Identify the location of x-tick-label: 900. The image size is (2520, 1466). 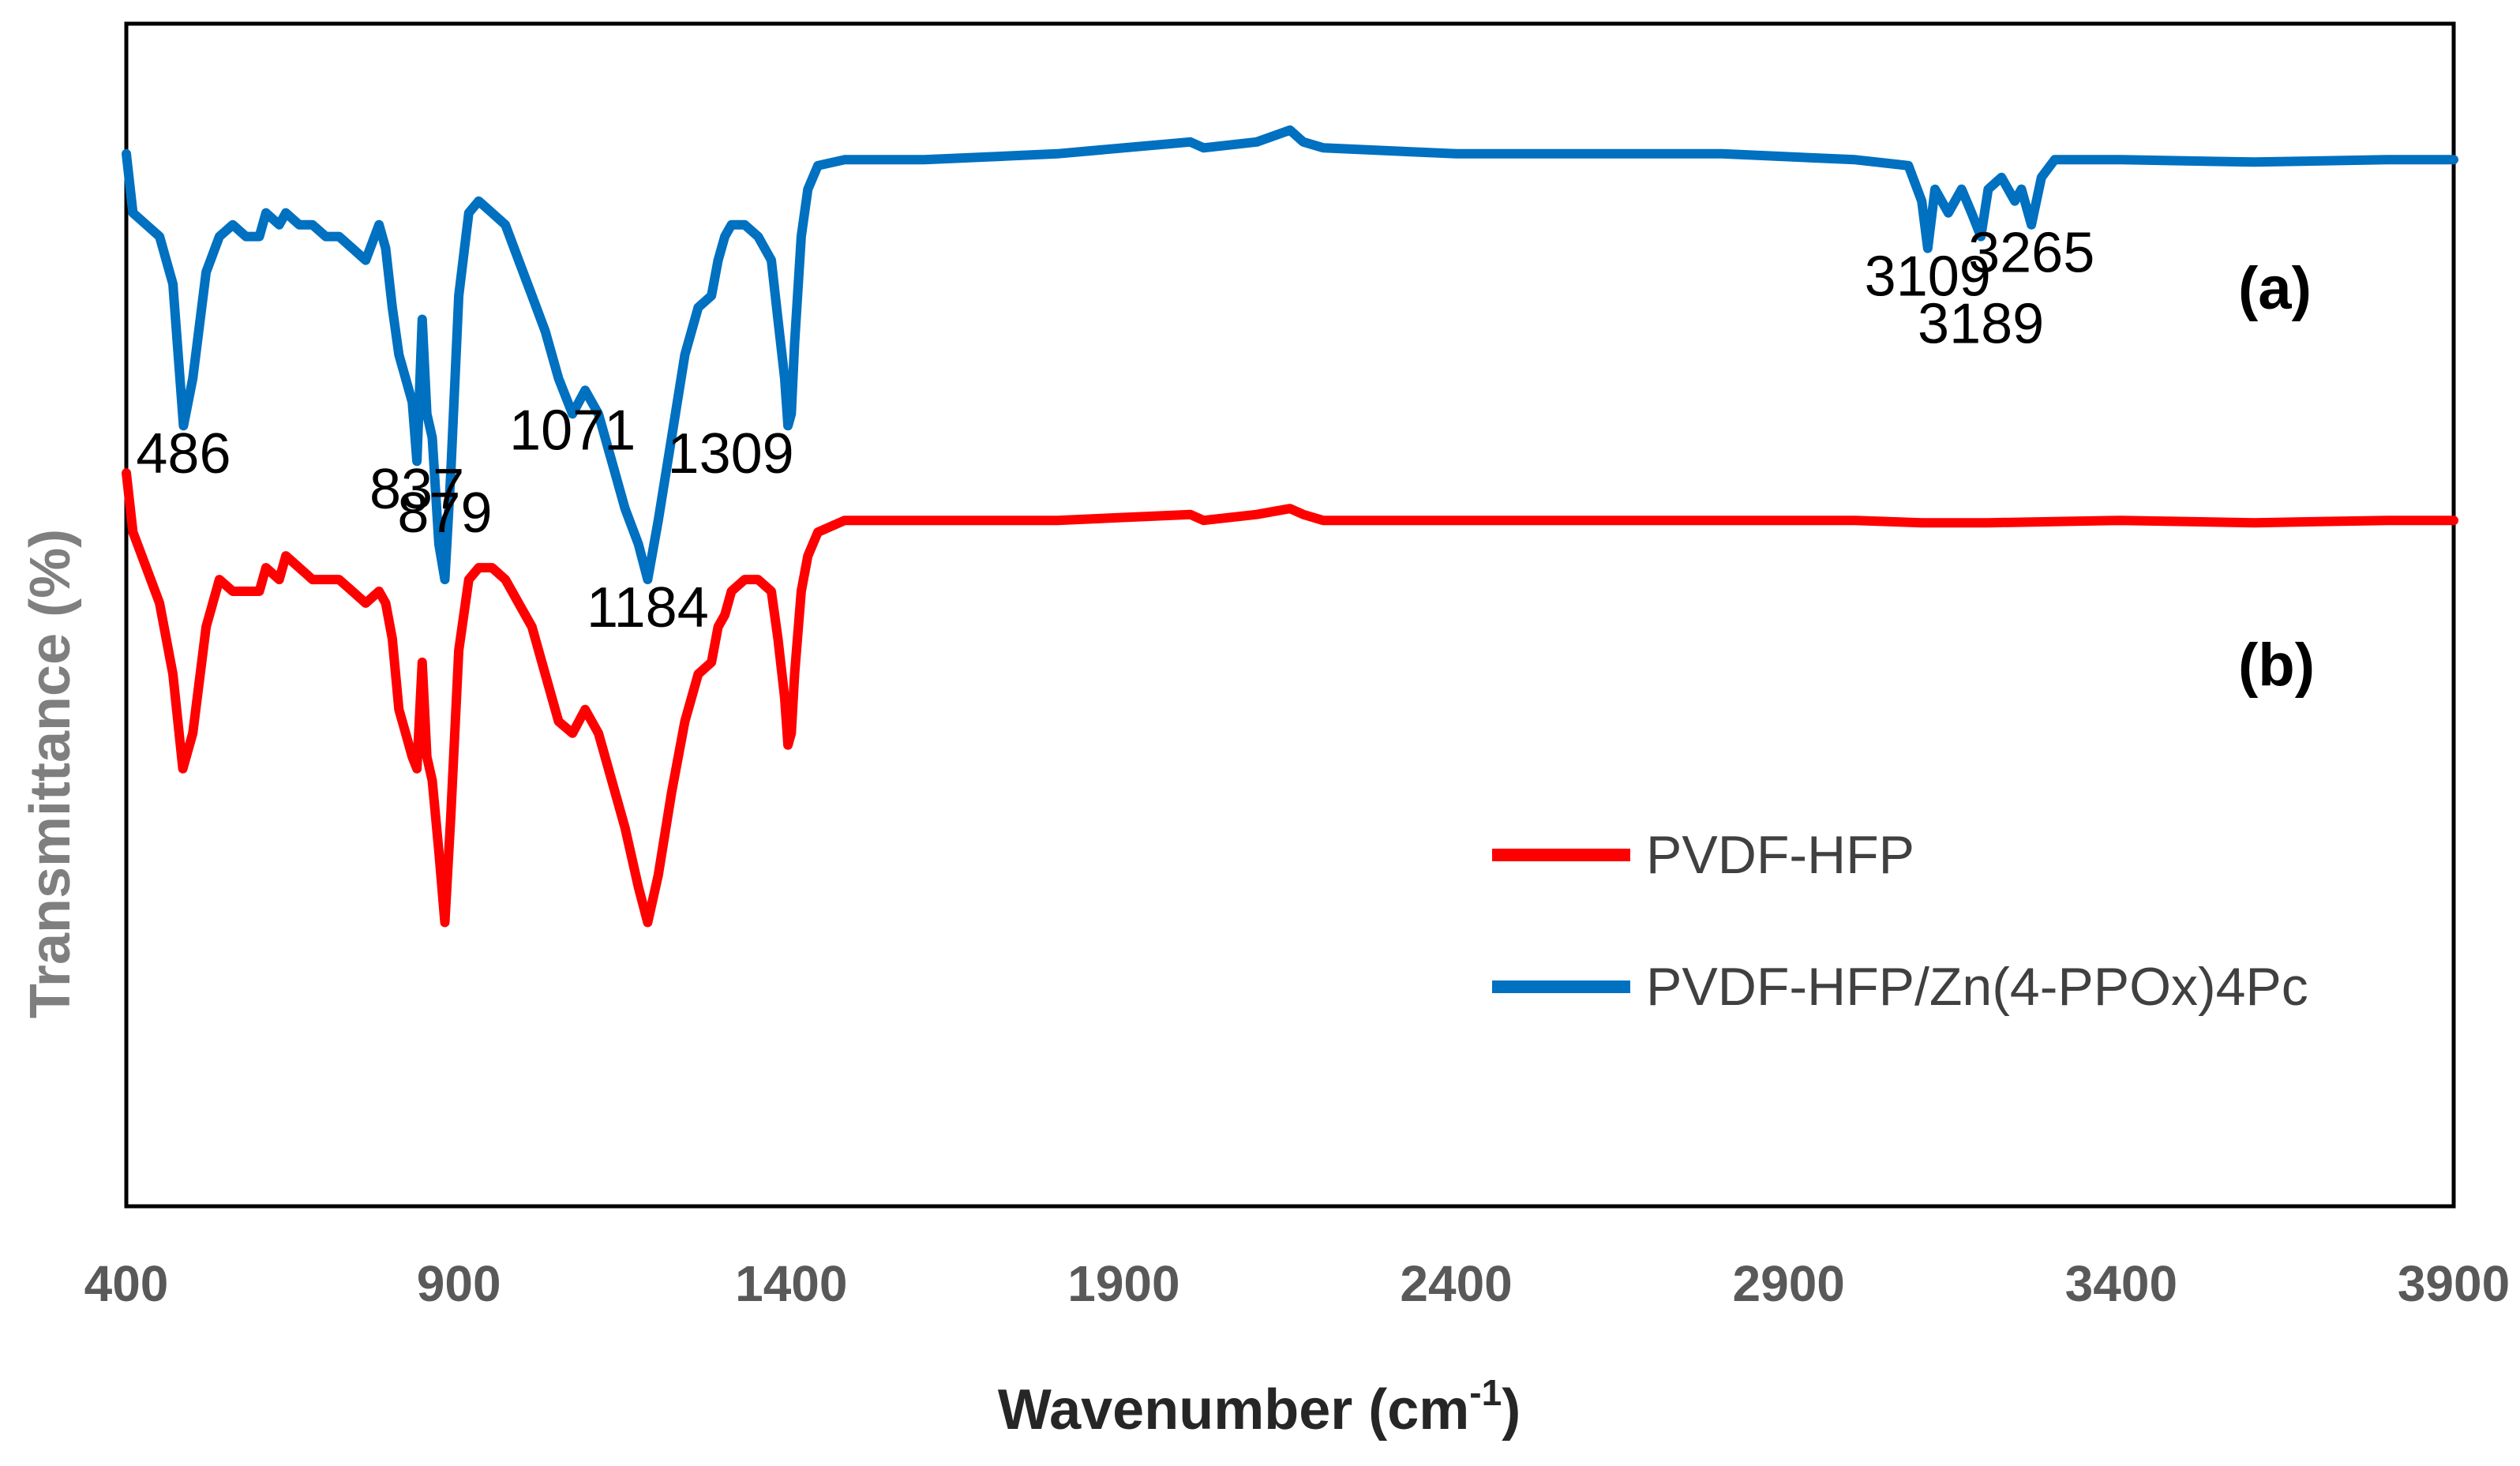
(459, 1283).